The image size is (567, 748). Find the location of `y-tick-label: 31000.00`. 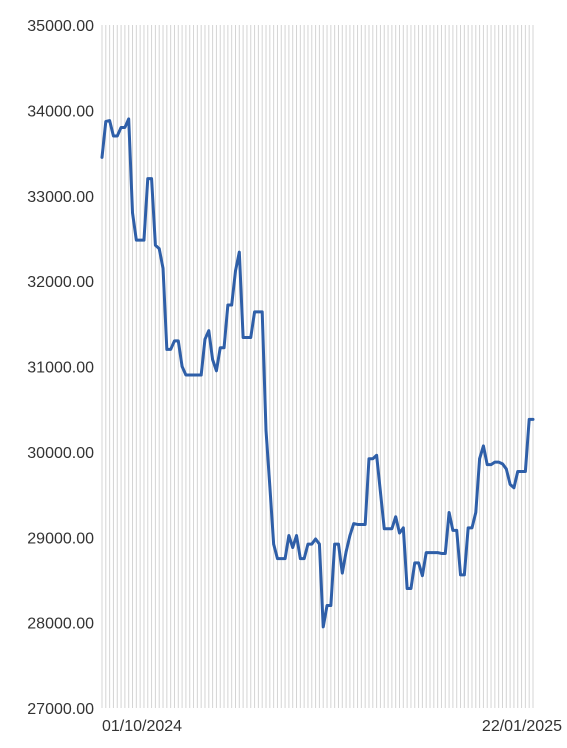

y-tick-label: 31000.00 is located at coordinates (60, 368).